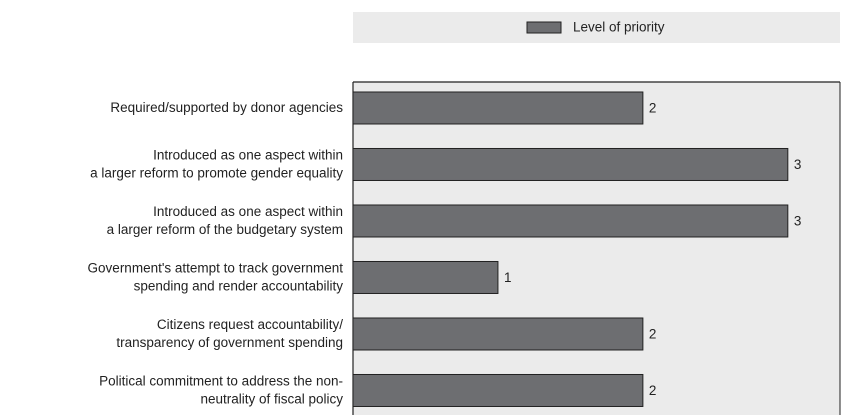 Image resolution: width=849 pixels, height=415 pixels. Describe the element at coordinates (271, 398) in the screenshot. I see `label-line: neutrality of fiscal policy` at that location.